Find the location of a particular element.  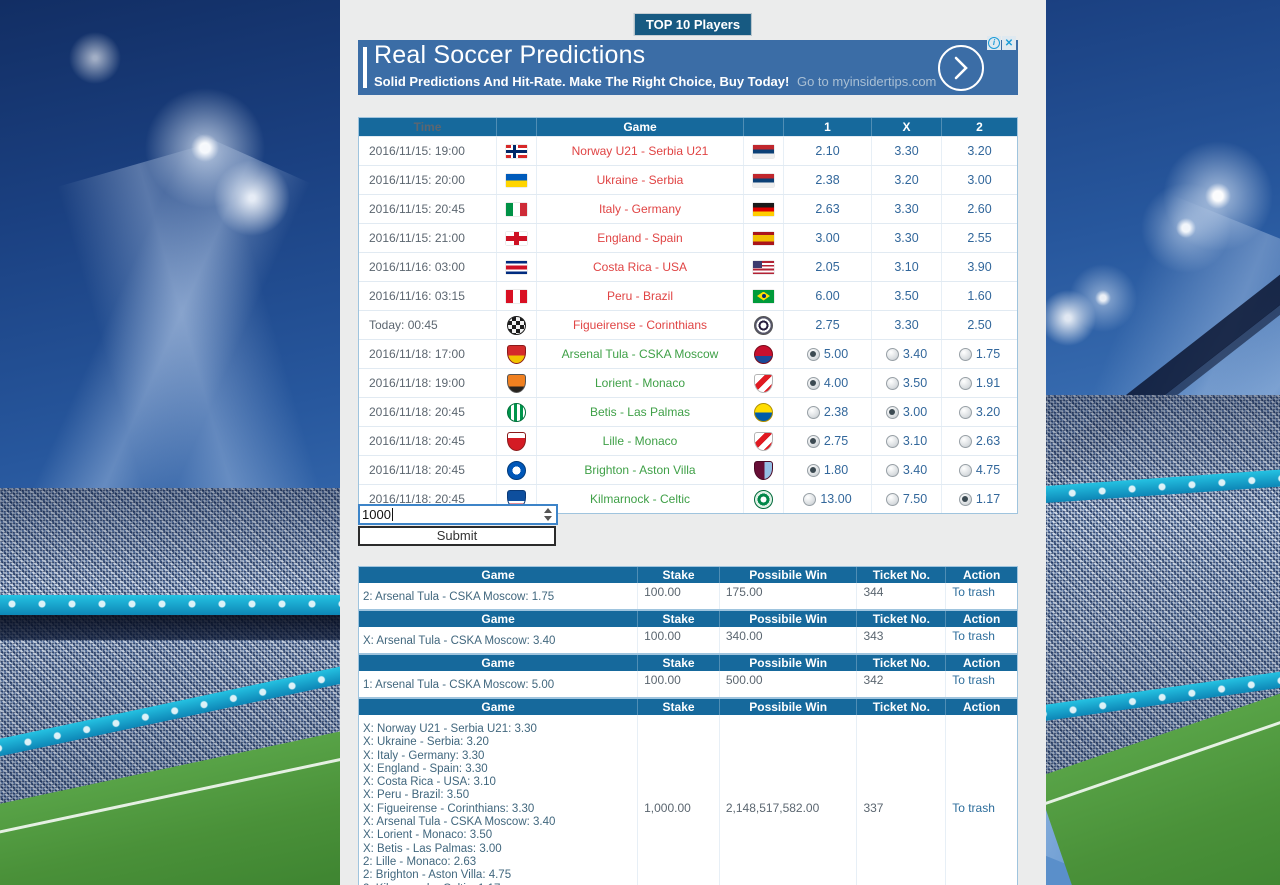

spin-up-icon is located at coordinates (548, 510).